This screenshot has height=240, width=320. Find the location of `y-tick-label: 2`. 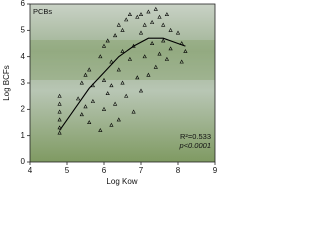

y-tick-label: 2 is located at coordinates (23, 108).